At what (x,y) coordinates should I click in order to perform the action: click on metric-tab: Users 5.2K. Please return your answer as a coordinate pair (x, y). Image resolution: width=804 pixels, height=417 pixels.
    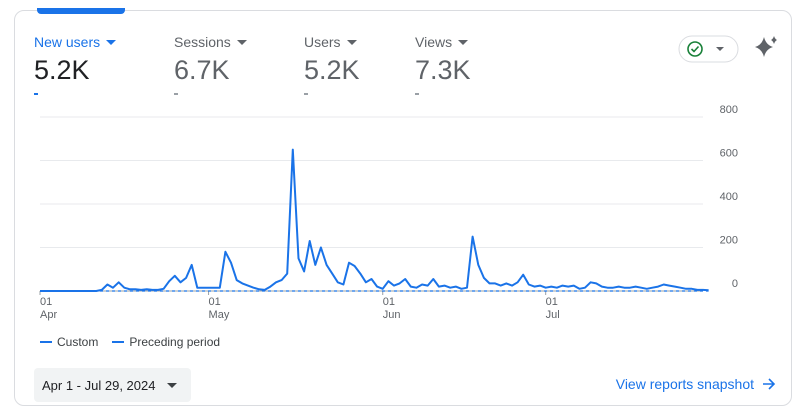
    Looking at the image, I should click on (332, 64).